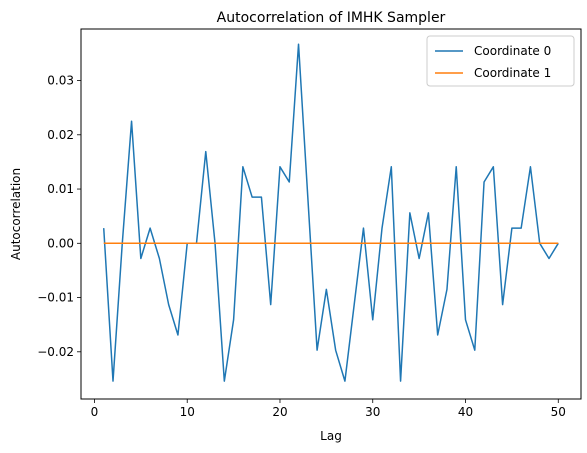  I want to click on x-tick-label: 20, so click(279, 412).